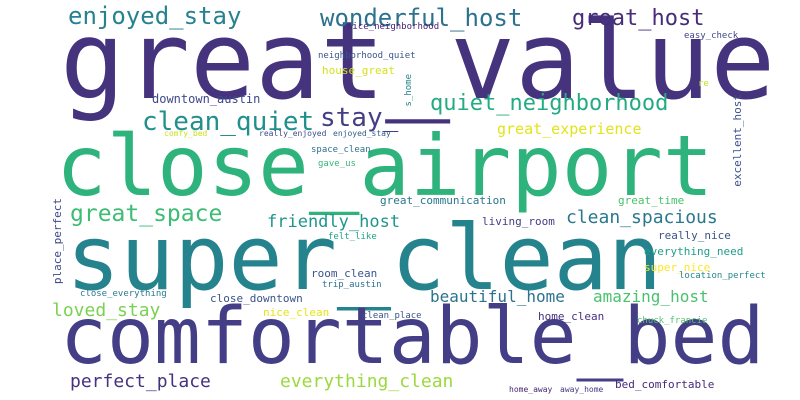 Image resolution: width=800 pixels, height=400 pixels. What do you see at coordinates (518, 221) in the screenshot?
I see `word: living_room` at bounding box center [518, 221].